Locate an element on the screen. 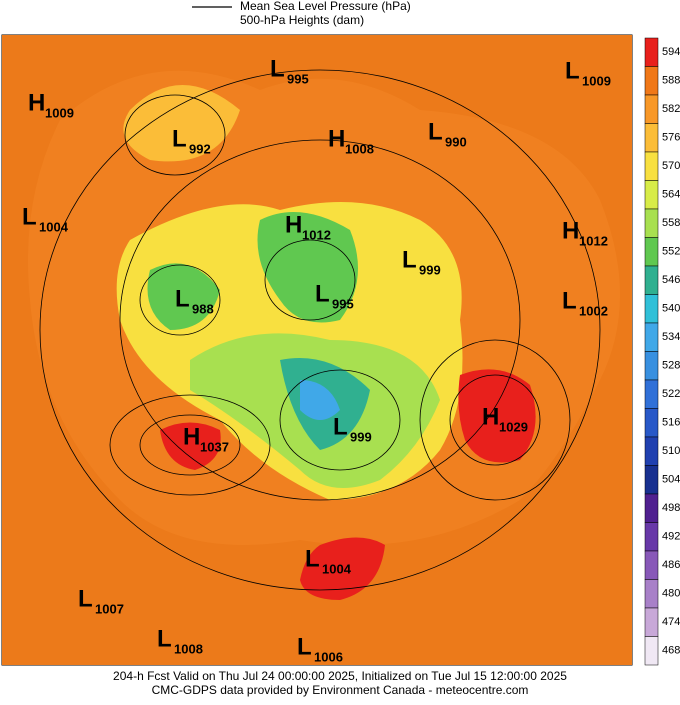 This screenshot has height=705, width=680. colorbar-label: 504 is located at coordinates (671, 480).